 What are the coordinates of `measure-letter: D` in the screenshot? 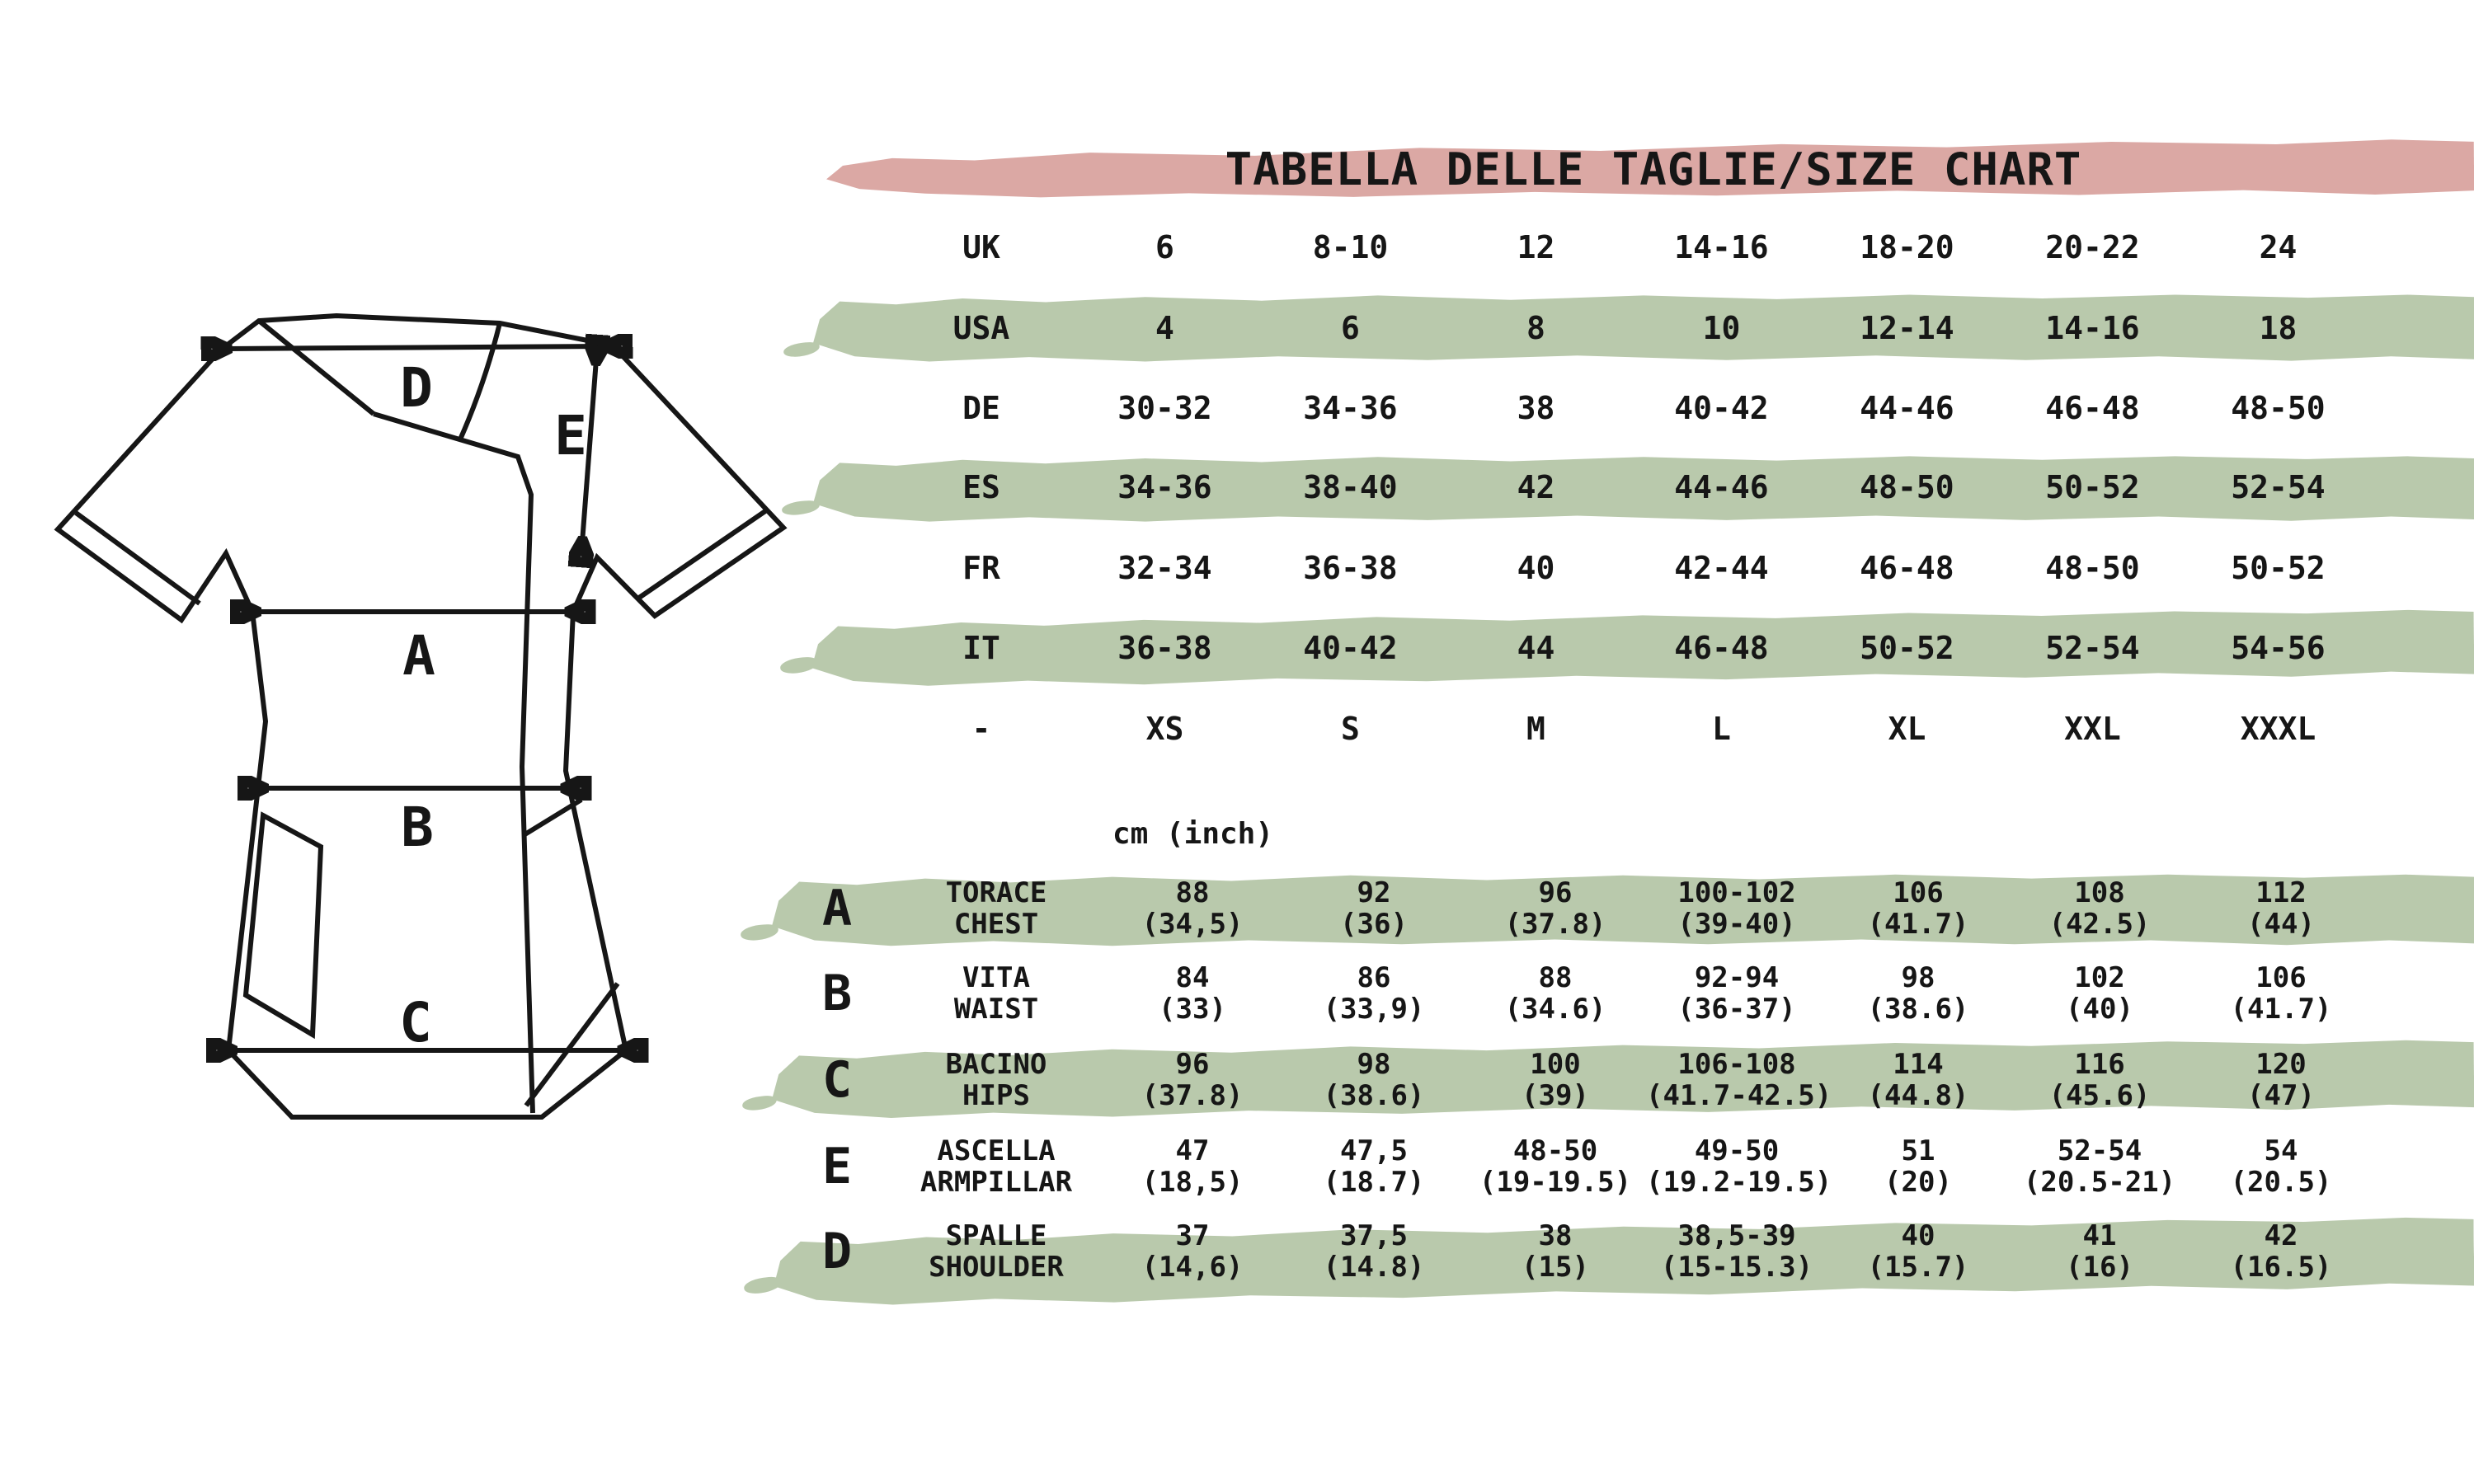 It's located at (837, 1251).